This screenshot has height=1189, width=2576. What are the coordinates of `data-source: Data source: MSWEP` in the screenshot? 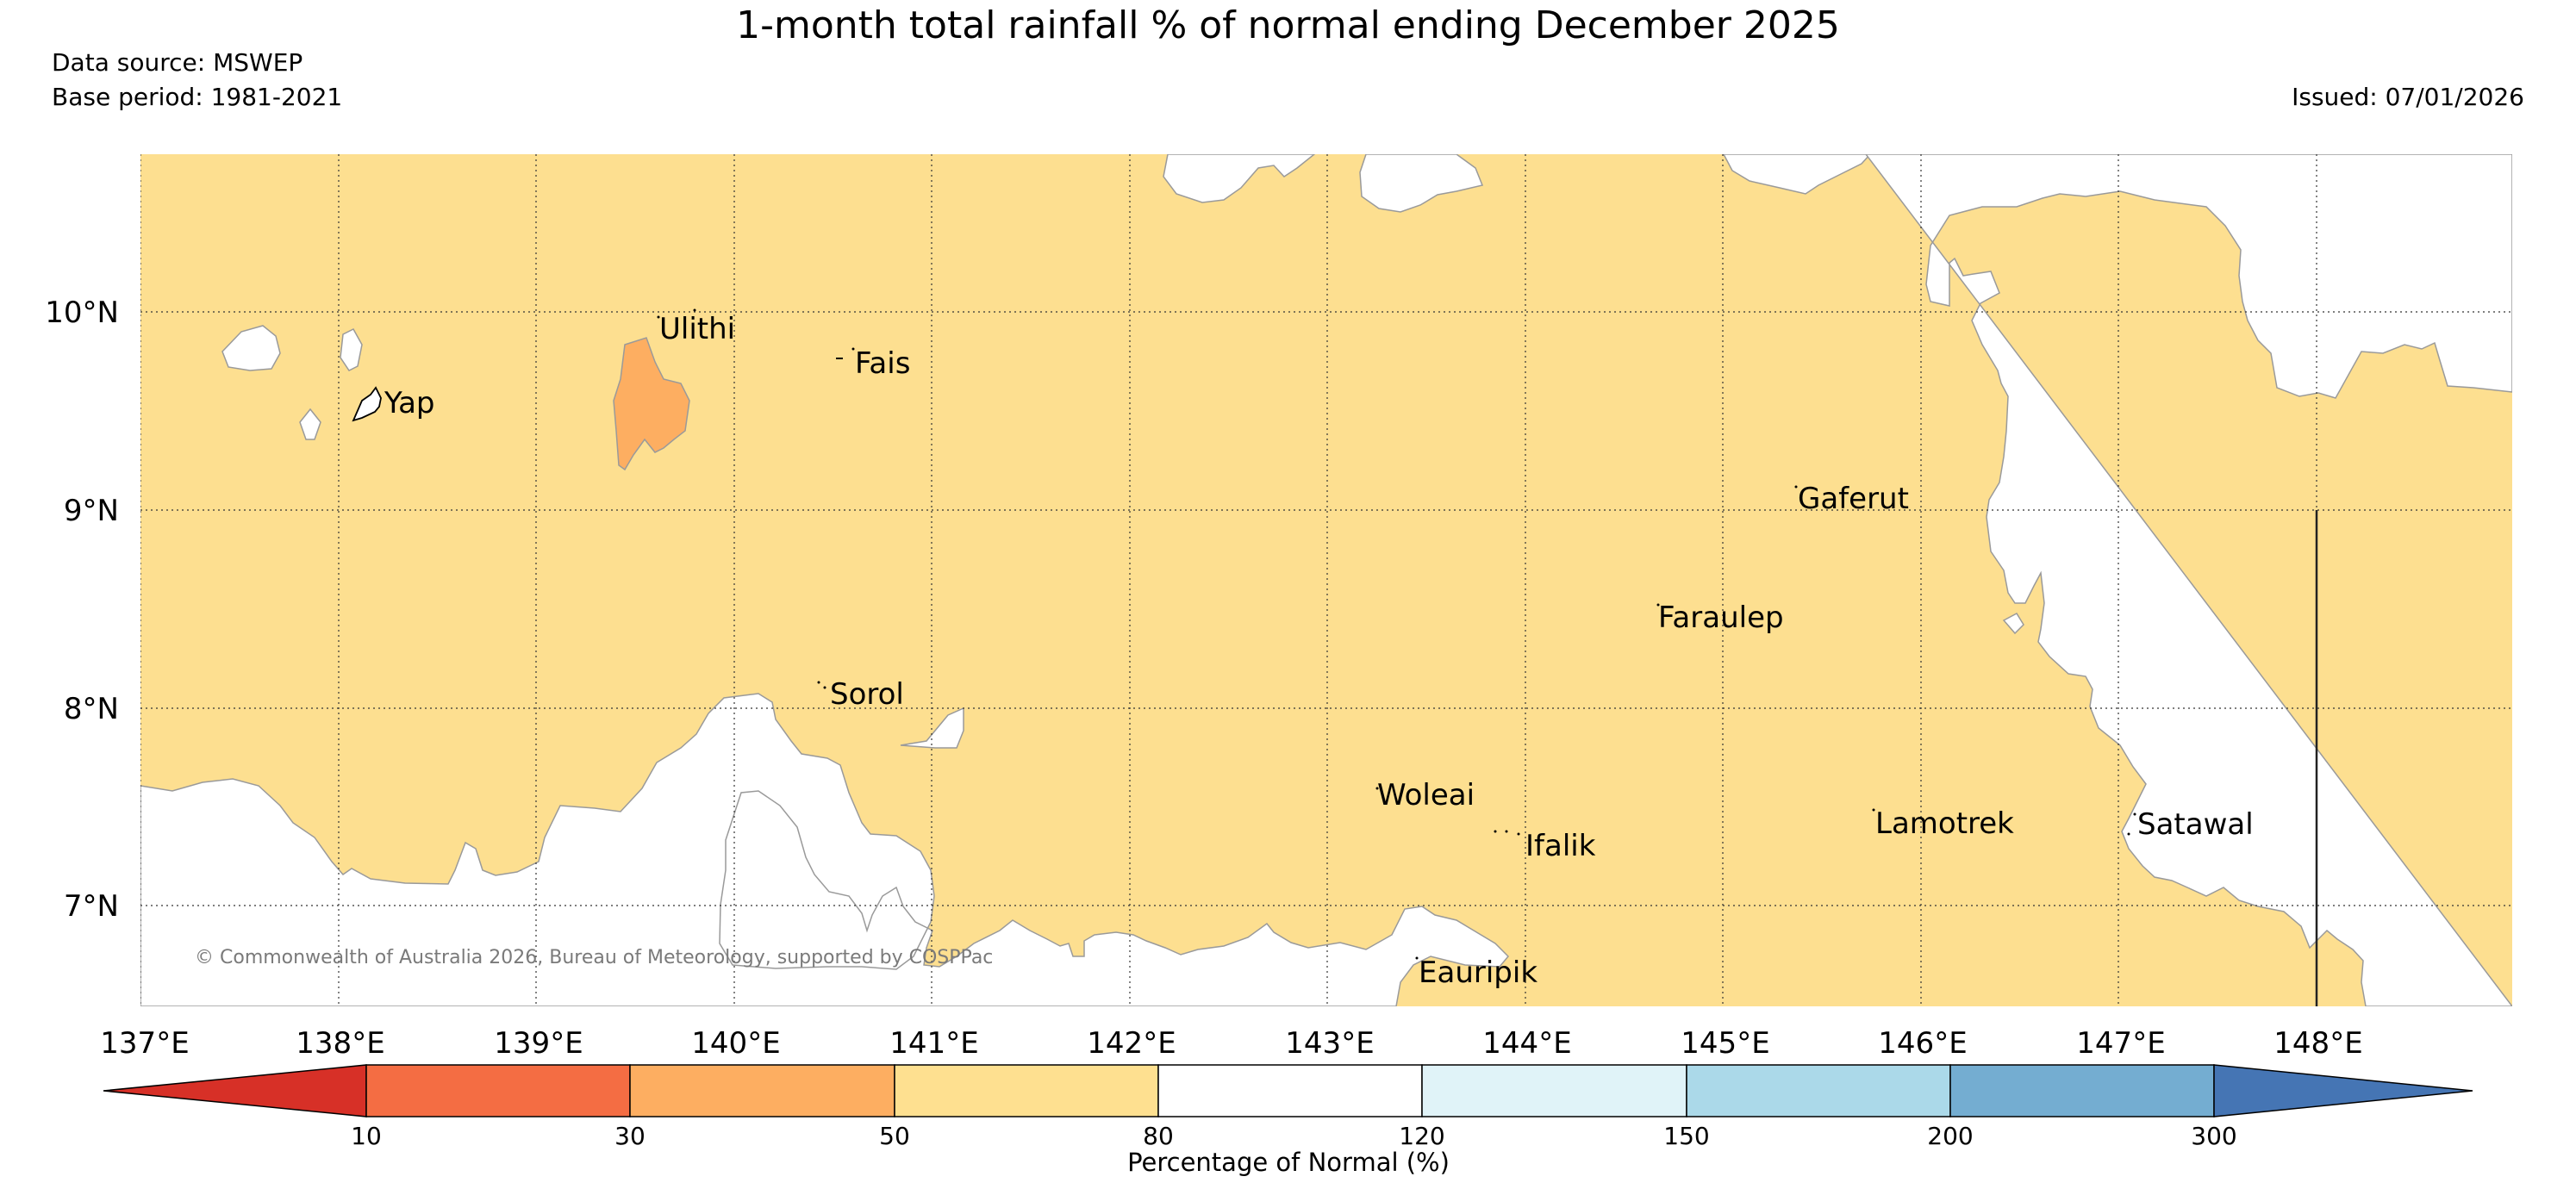 It's located at (177, 62).